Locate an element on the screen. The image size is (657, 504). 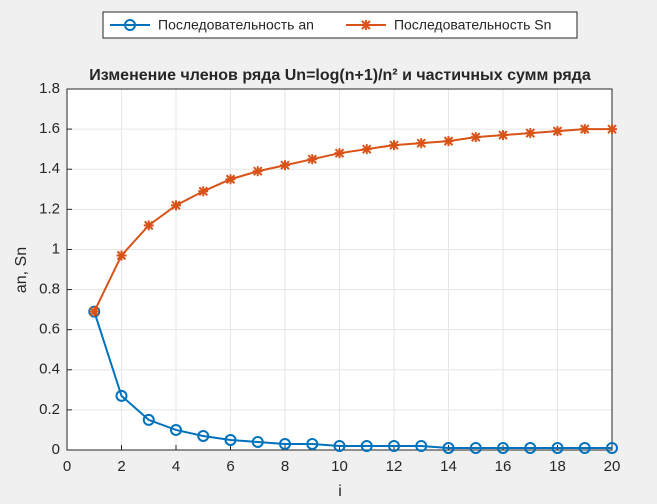
x-axis-label: i is located at coordinates (340, 491).